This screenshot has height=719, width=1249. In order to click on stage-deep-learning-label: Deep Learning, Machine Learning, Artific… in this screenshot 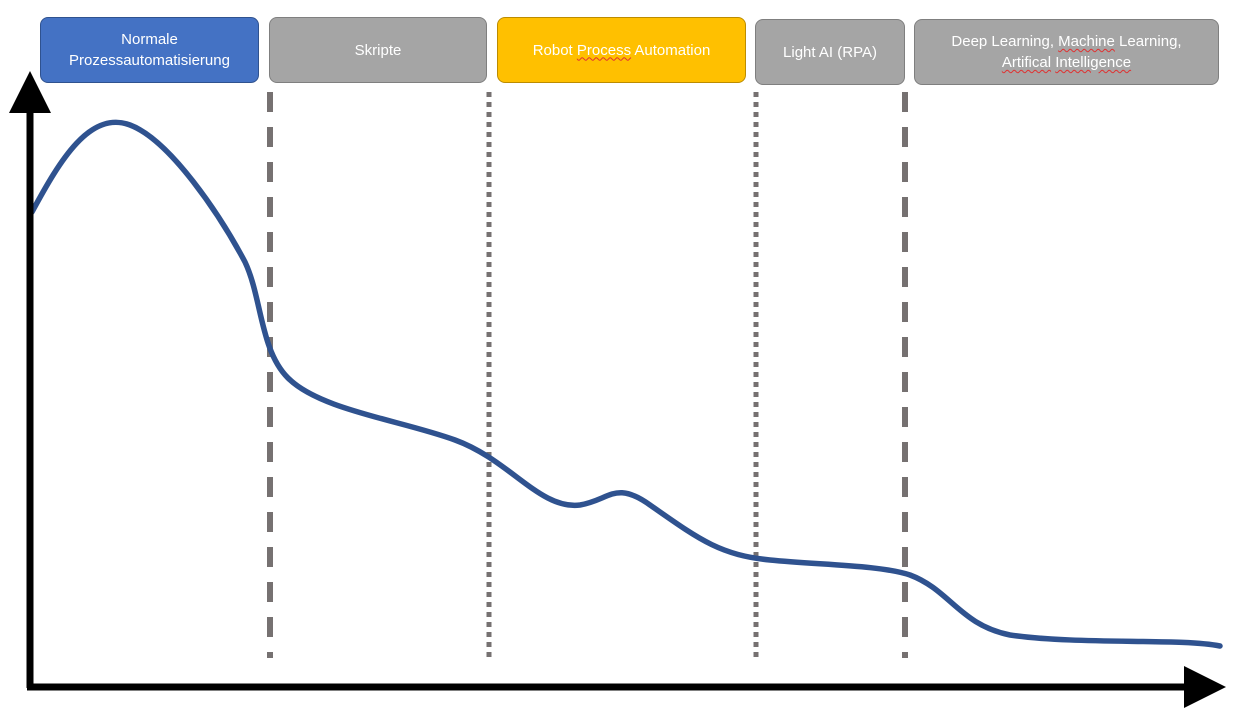, I will do `click(1066, 52)`.